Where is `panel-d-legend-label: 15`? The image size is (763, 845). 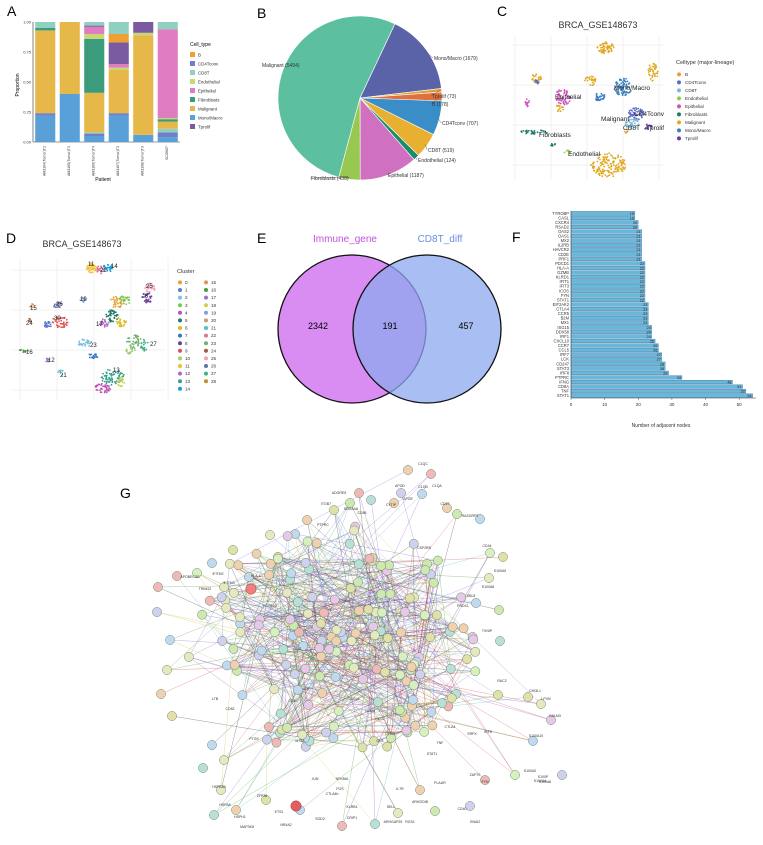 panel-d-legend-label: 15 is located at coordinates (214, 282).